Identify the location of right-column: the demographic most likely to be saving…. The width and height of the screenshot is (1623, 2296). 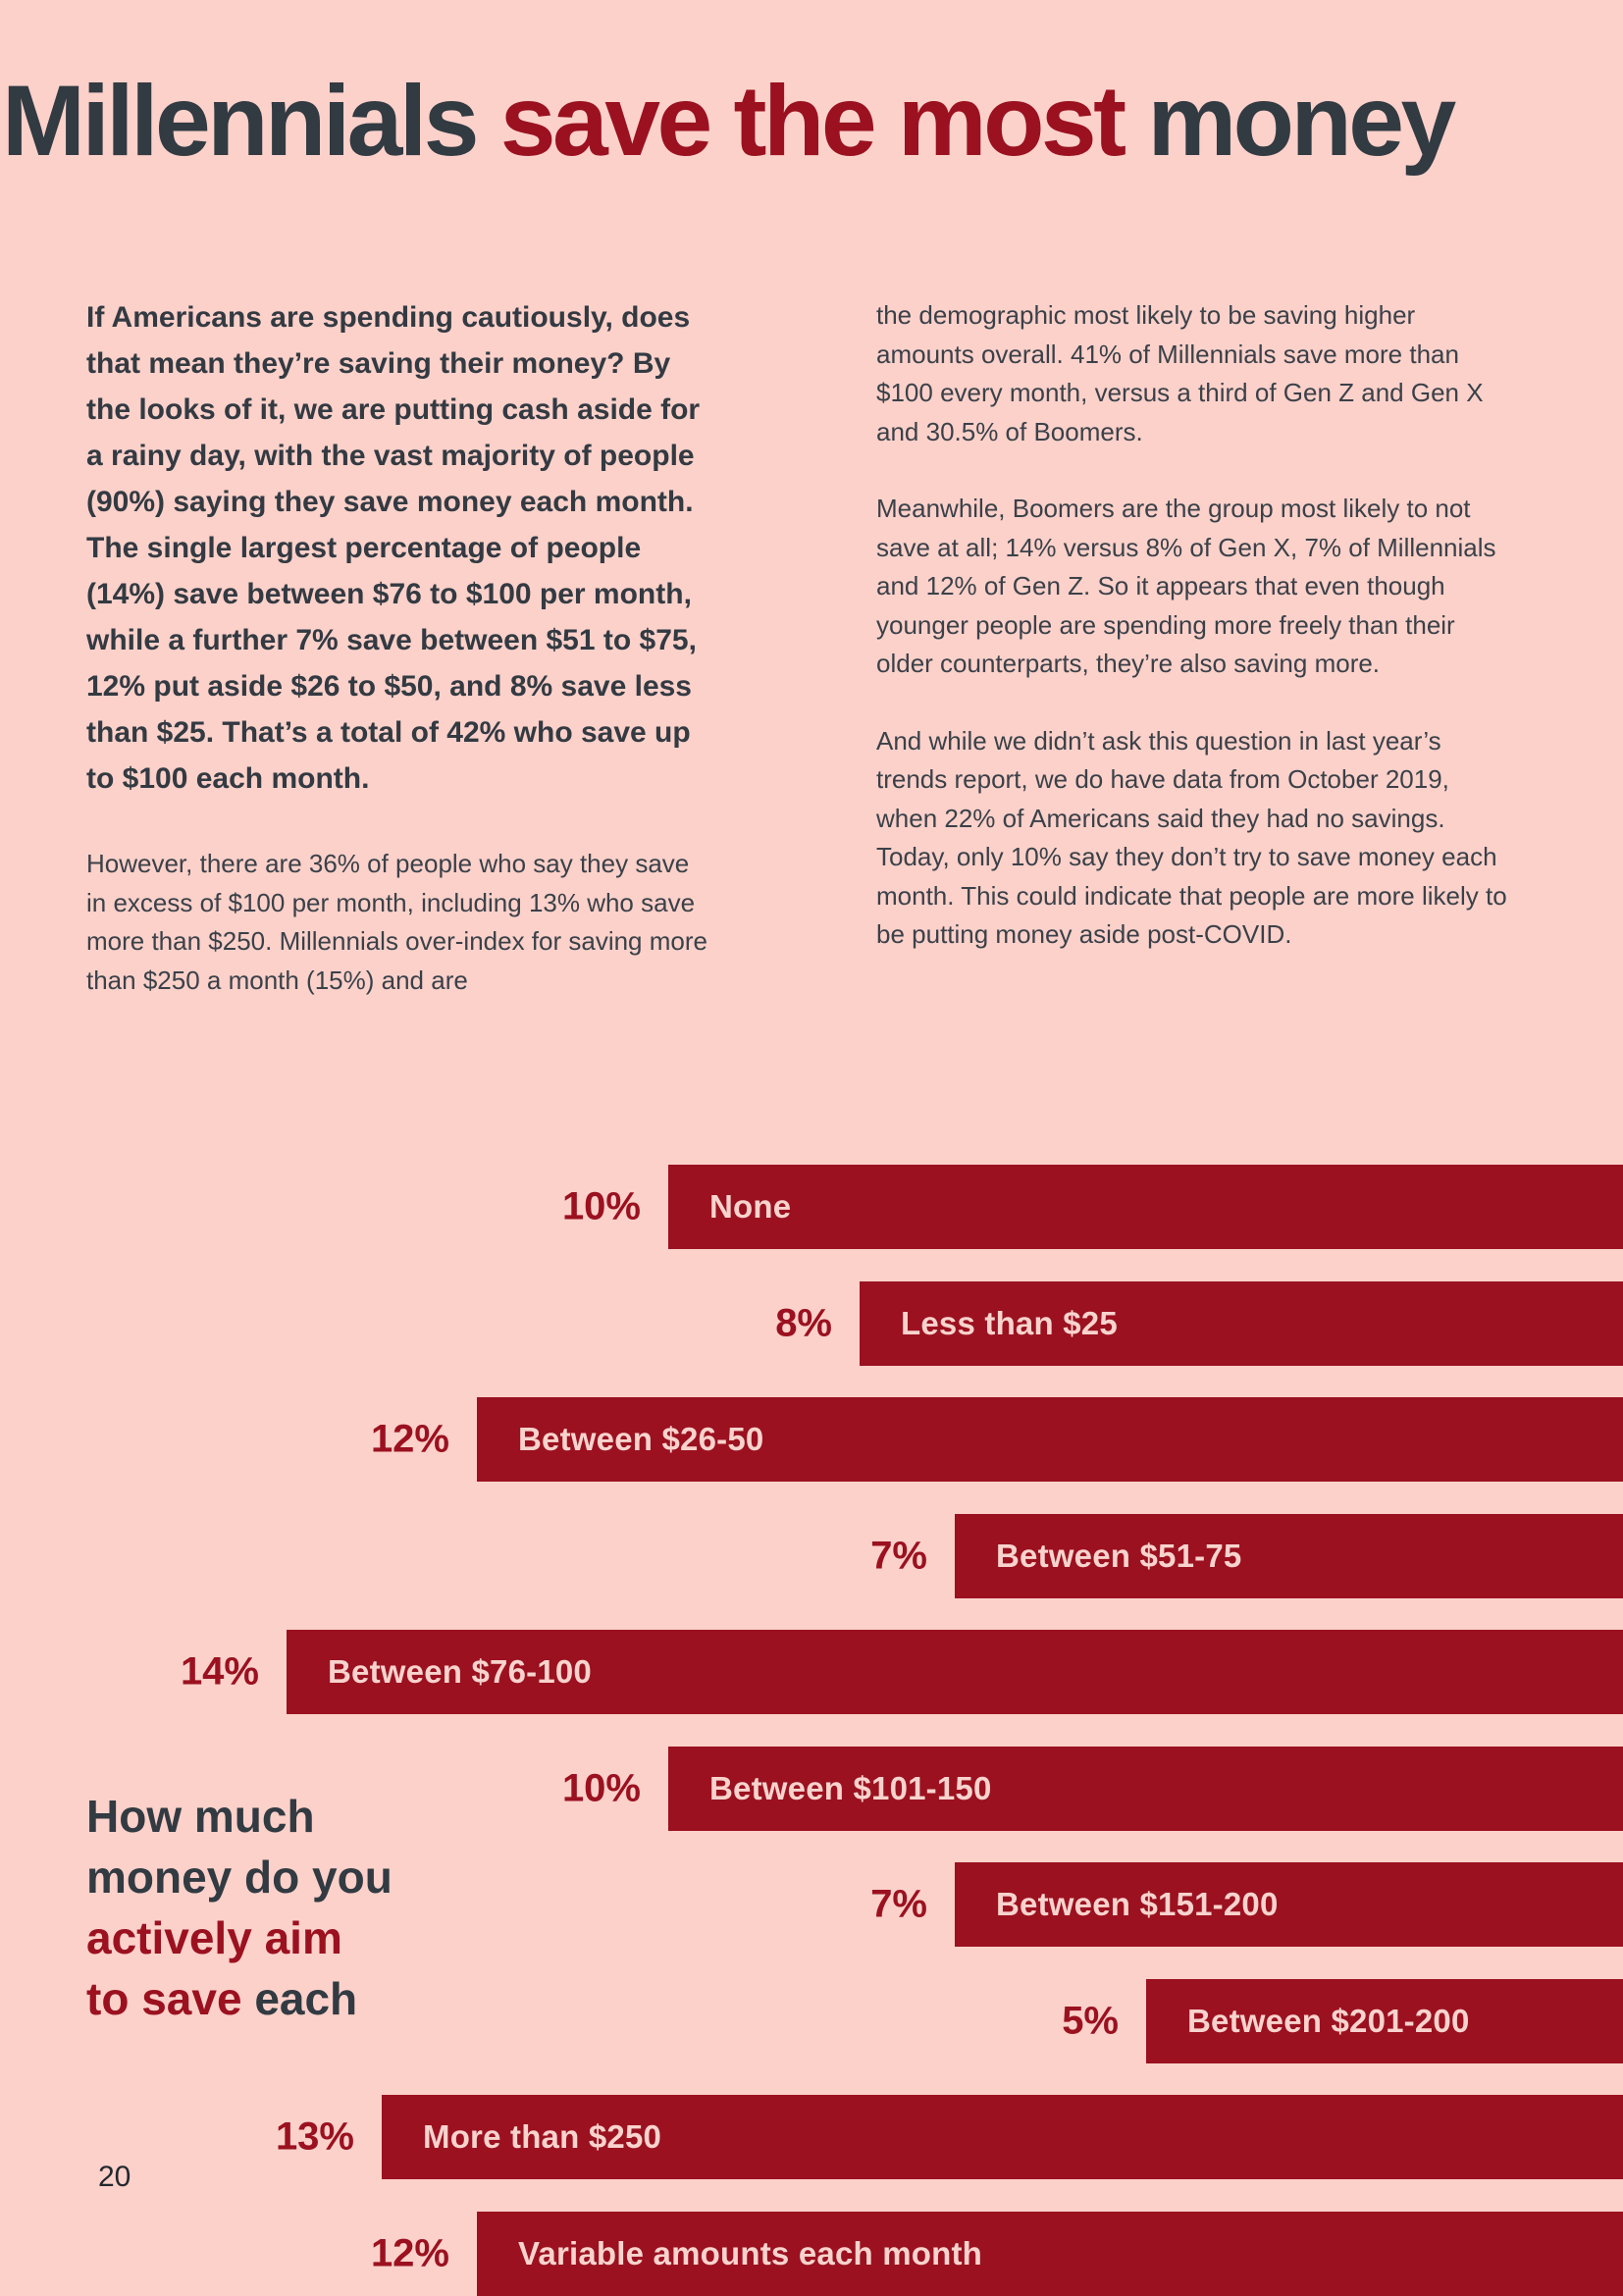
(1195, 644).